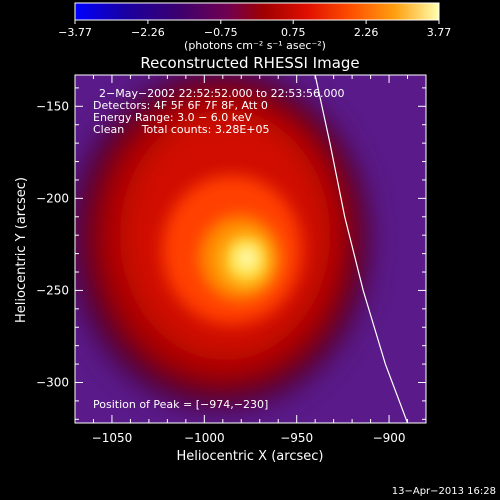 Image resolution: width=500 pixels, height=500 pixels. What do you see at coordinates (75, 32) in the screenshot?
I see `colorbar-tick-label: −3.77` at bounding box center [75, 32].